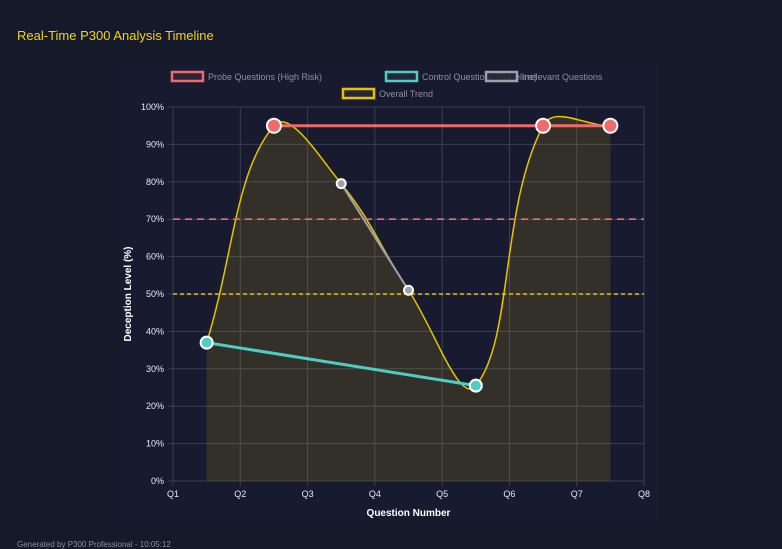 The width and height of the screenshot is (782, 549). Describe the element at coordinates (155, 182) in the screenshot. I see `y-tick-label: 80%` at that location.